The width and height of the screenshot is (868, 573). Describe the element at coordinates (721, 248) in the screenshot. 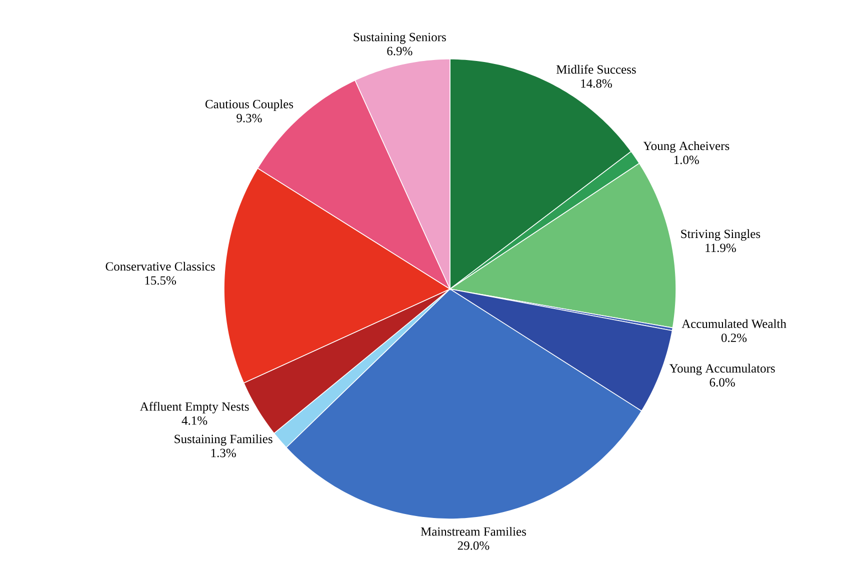

I see `data-label: 11.9%` at that location.